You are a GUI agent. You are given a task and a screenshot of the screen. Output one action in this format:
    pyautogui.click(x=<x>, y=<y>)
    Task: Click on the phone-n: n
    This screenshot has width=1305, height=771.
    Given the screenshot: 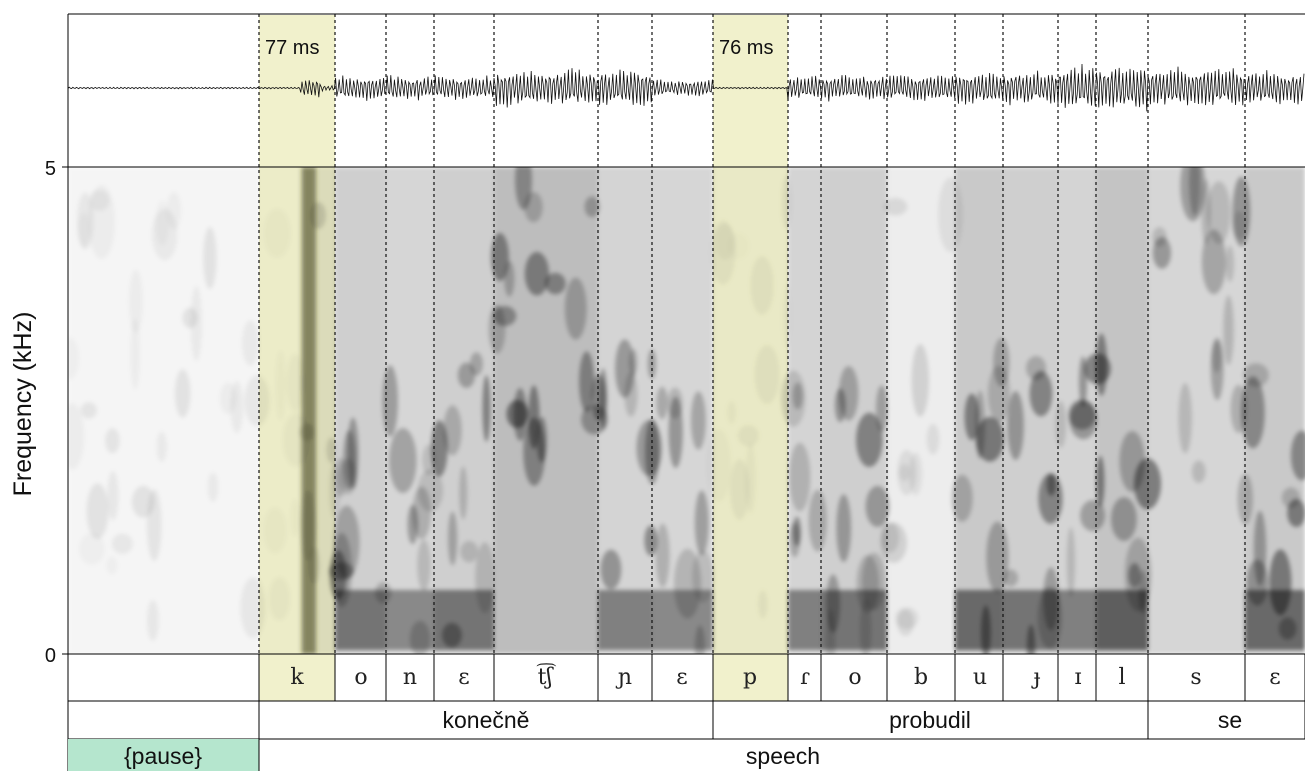 What is the action you would take?
    pyautogui.click(x=410, y=677)
    